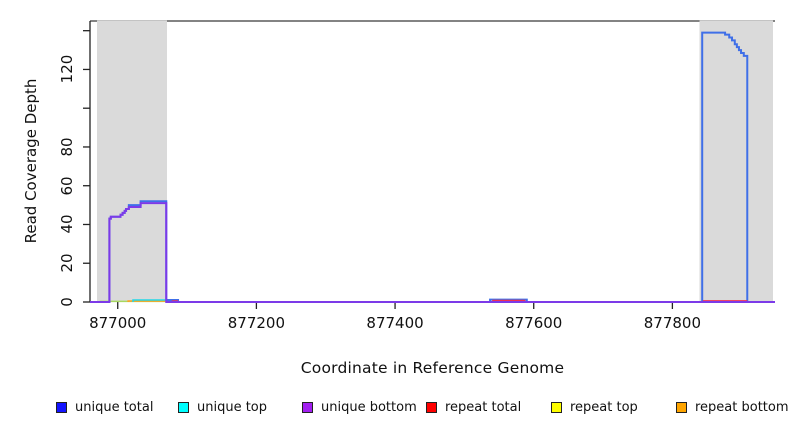 The height and width of the screenshot is (432, 792). What do you see at coordinates (67, 69) in the screenshot?
I see `y-tick-label: 120` at bounding box center [67, 69].